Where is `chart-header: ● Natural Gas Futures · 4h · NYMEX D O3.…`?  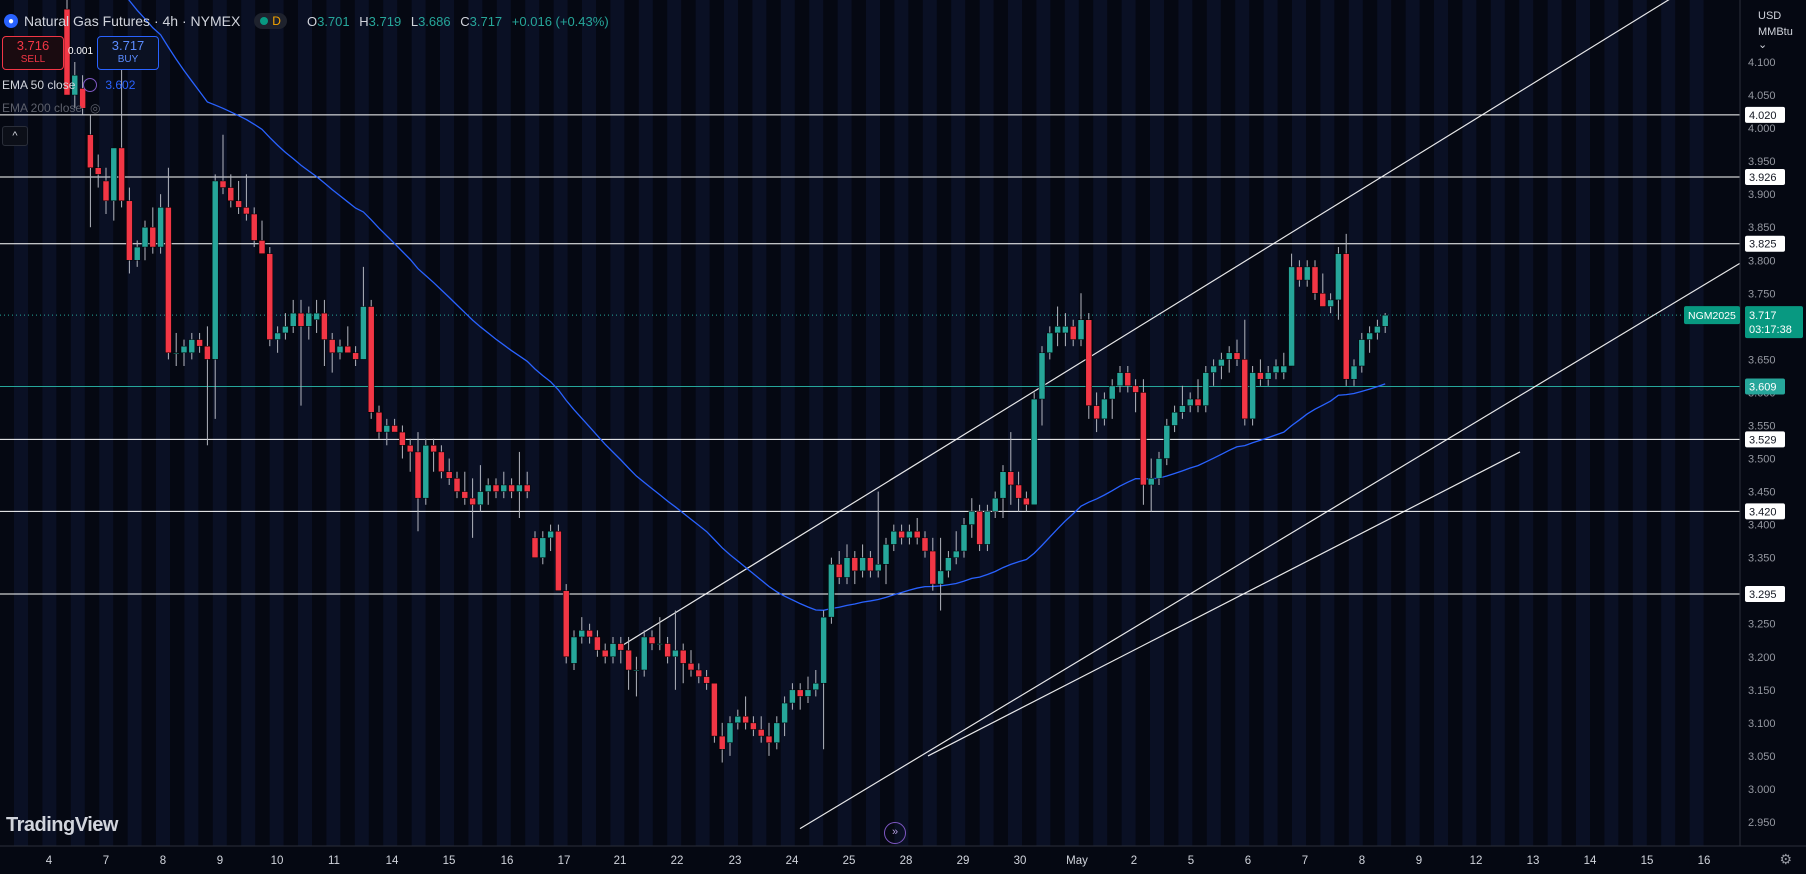 chart-header: ● Natural Gas Futures · 4h · NYMEX D O3.… is located at coordinates (307, 21).